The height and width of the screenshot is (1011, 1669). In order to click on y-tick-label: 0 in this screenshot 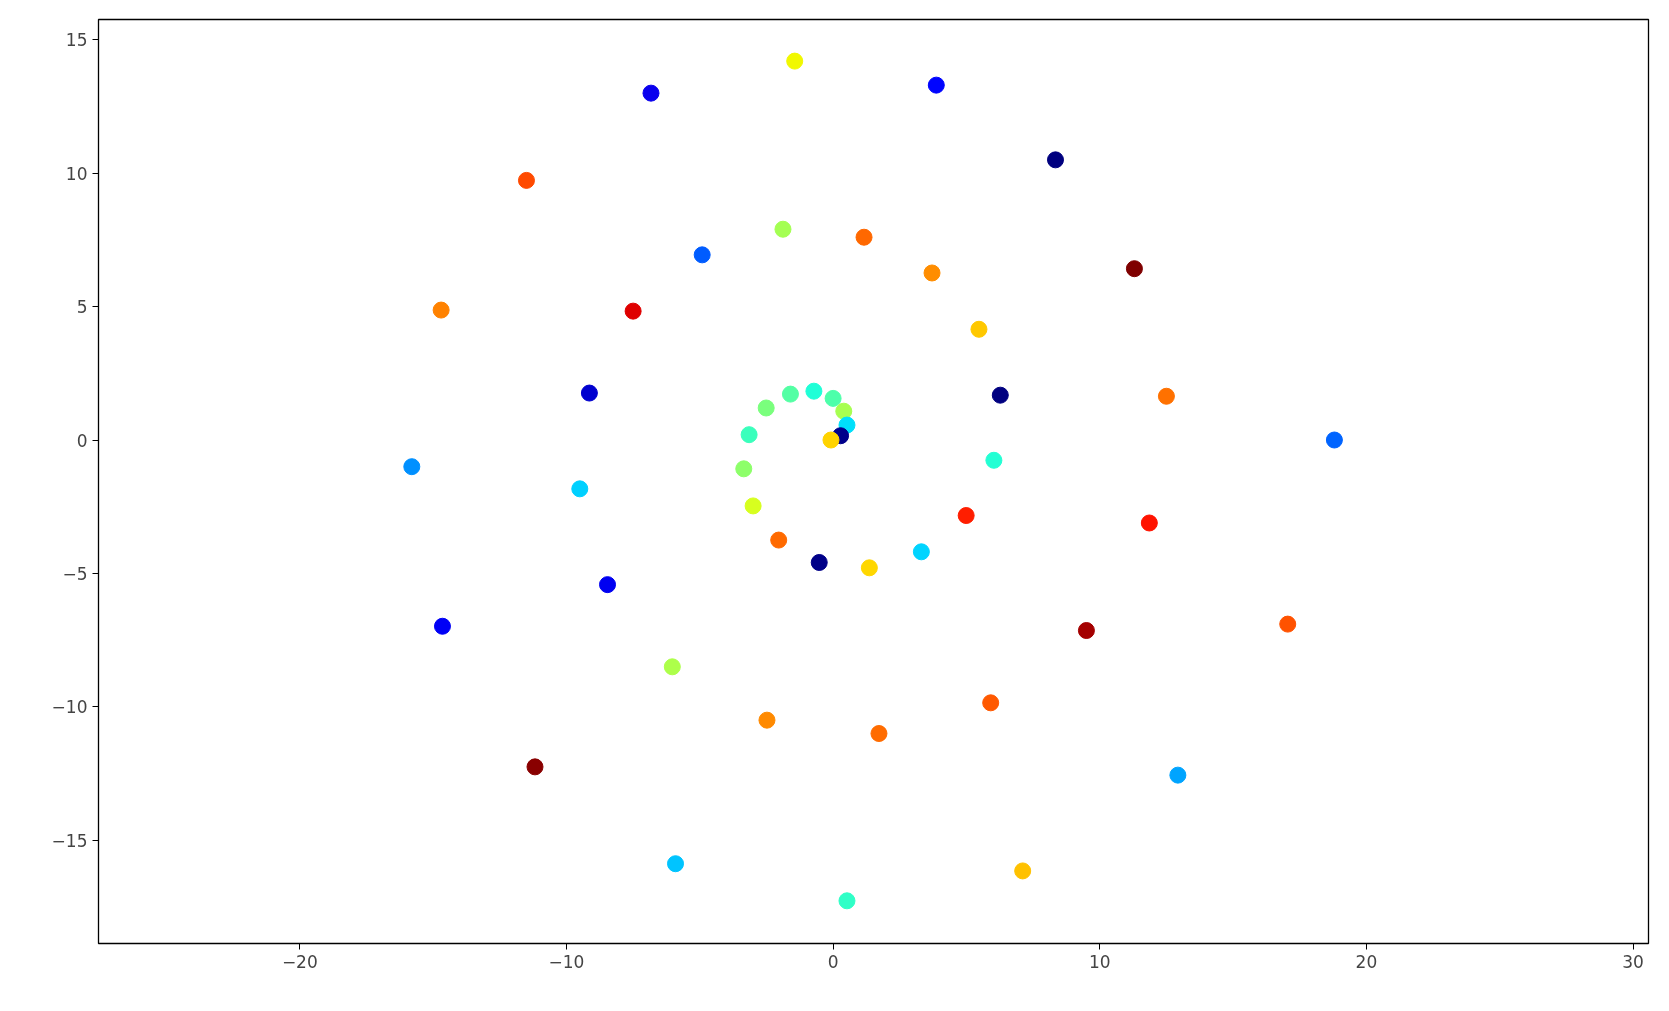, I will do `click(82, 440)`.